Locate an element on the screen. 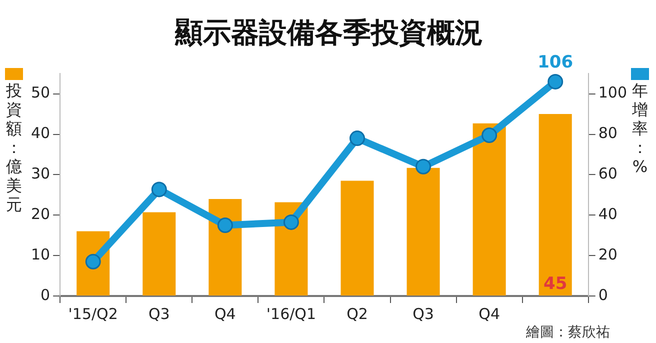 The image size is (656, 343). y-tick-label: 10 is located at coordinates (40, 254).